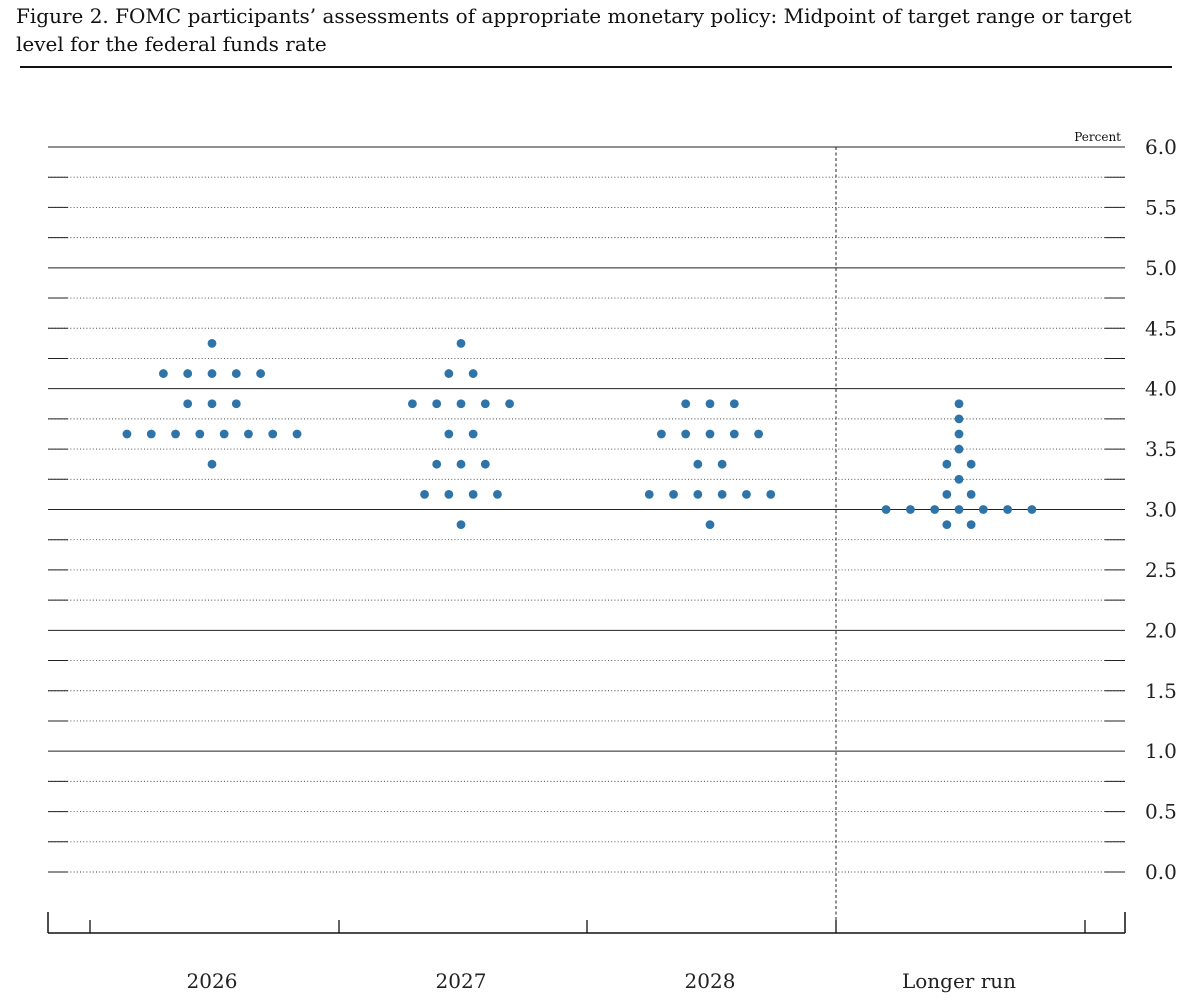 Image resolution: width=1200 pixels, height=1000 pixels. I want to click on x-category-label: 2026, so click(212, 981).